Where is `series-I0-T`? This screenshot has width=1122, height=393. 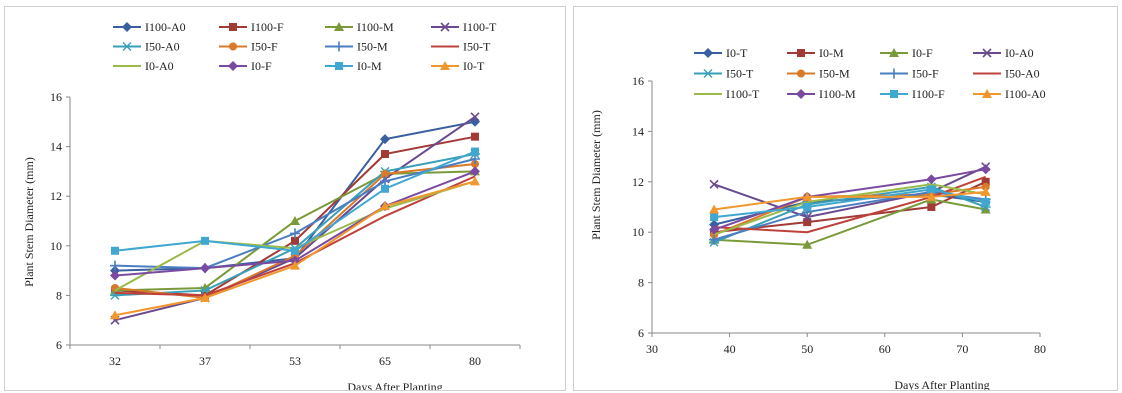 series-I0-T is located at coordinates (295, 248).